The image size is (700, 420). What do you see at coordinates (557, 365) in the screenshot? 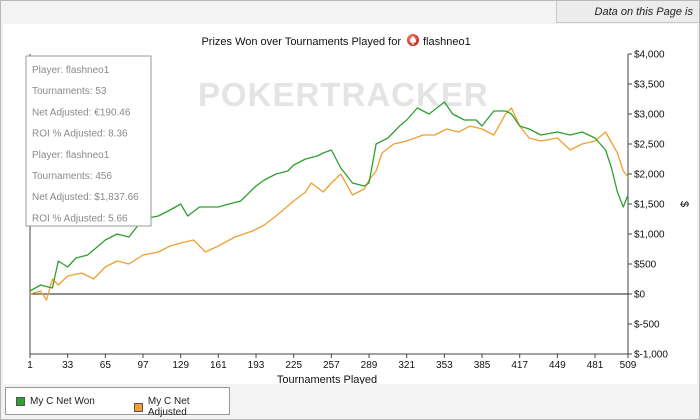
I see `x-tick-label: 449` at bounding box center [557, 365].